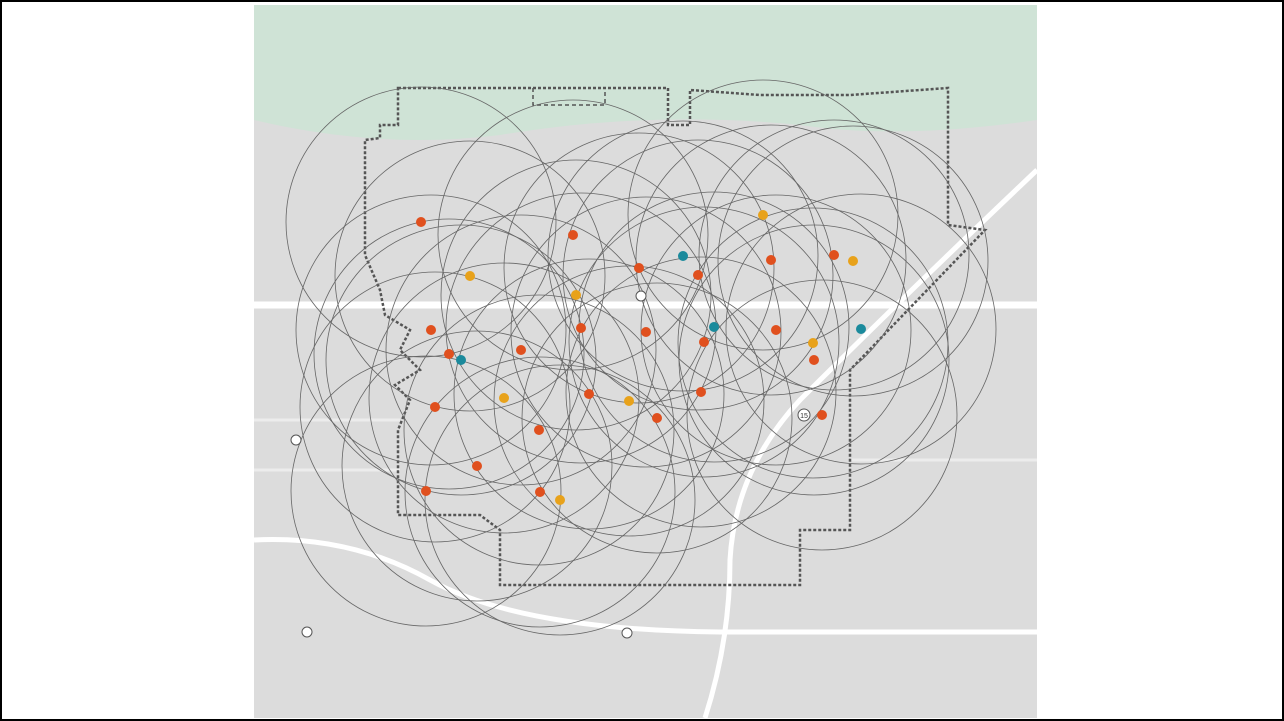 The height and width of the screenshot is (721, 1284). Describe the element at coordinates (569, 97) in the screenshot. I see `boundary-inner` at that location.